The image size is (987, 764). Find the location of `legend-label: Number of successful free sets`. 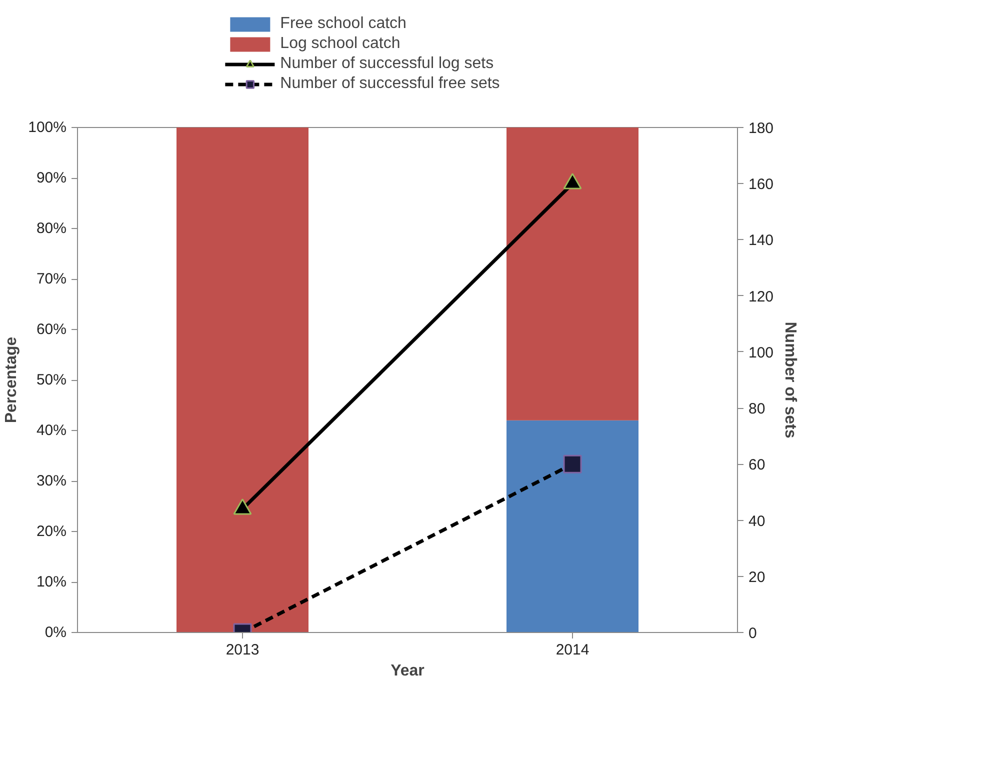

legend-label: Number of successful free sets is located at coordinates (390, 84).